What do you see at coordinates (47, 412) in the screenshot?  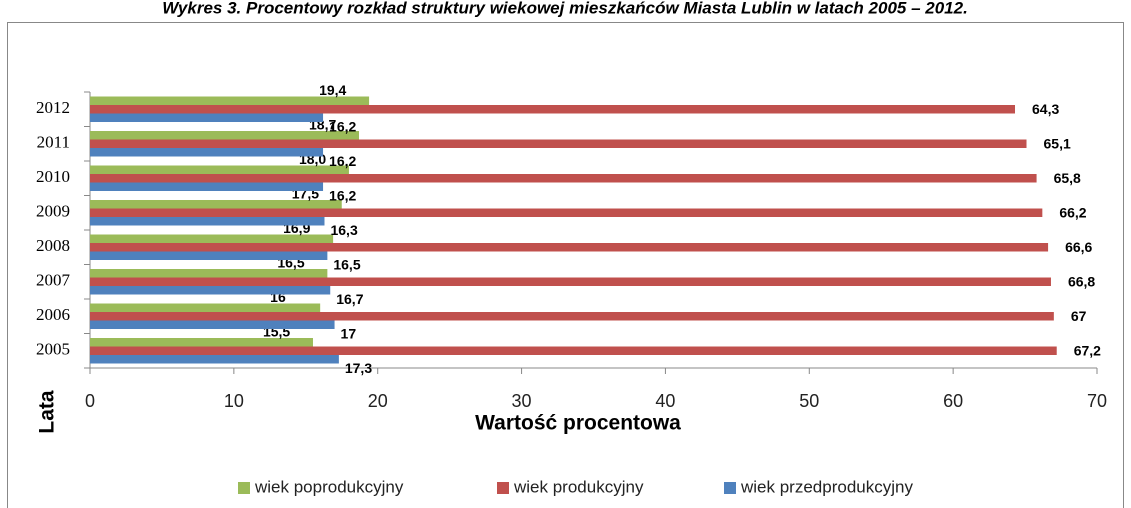 I see `y-axis-label: Lata` at bounding box center [47, 412].